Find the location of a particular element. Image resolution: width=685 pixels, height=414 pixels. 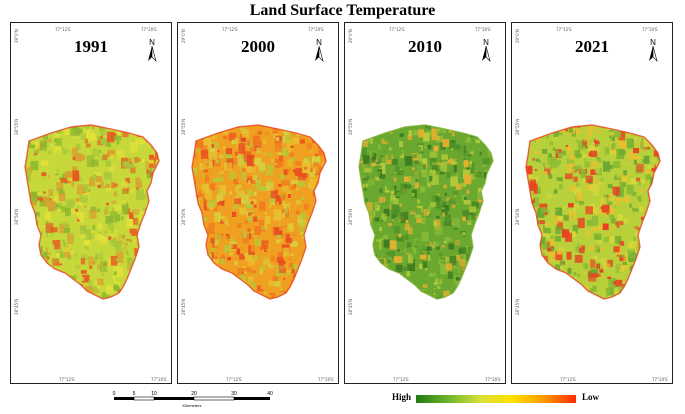

scale-tick-labels: 0 5 10 20 30 40 is located at coordinates (193, 394).